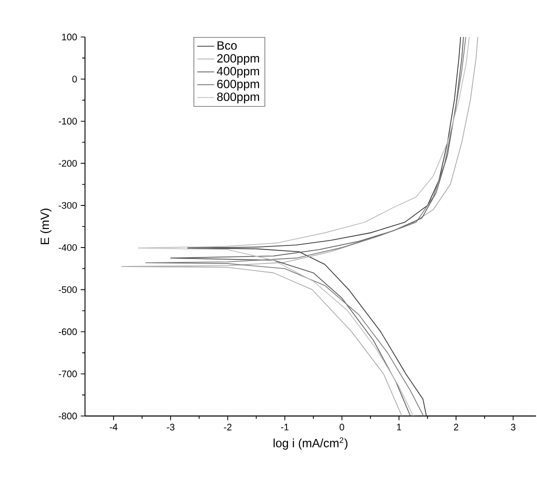  I want to click on y-tick-label: -300, so click(67, 205).